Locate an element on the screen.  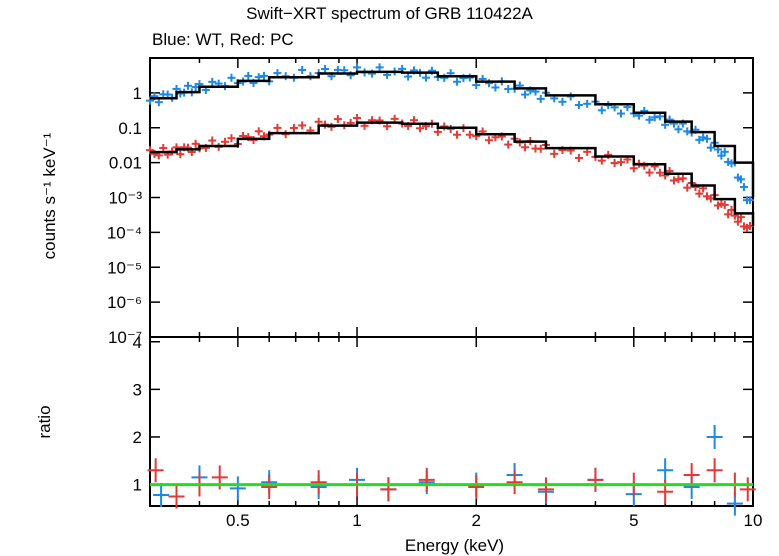
chart-title: Swift−XRT spectrum of GRB 110422A is located at coordinates (389, 13).